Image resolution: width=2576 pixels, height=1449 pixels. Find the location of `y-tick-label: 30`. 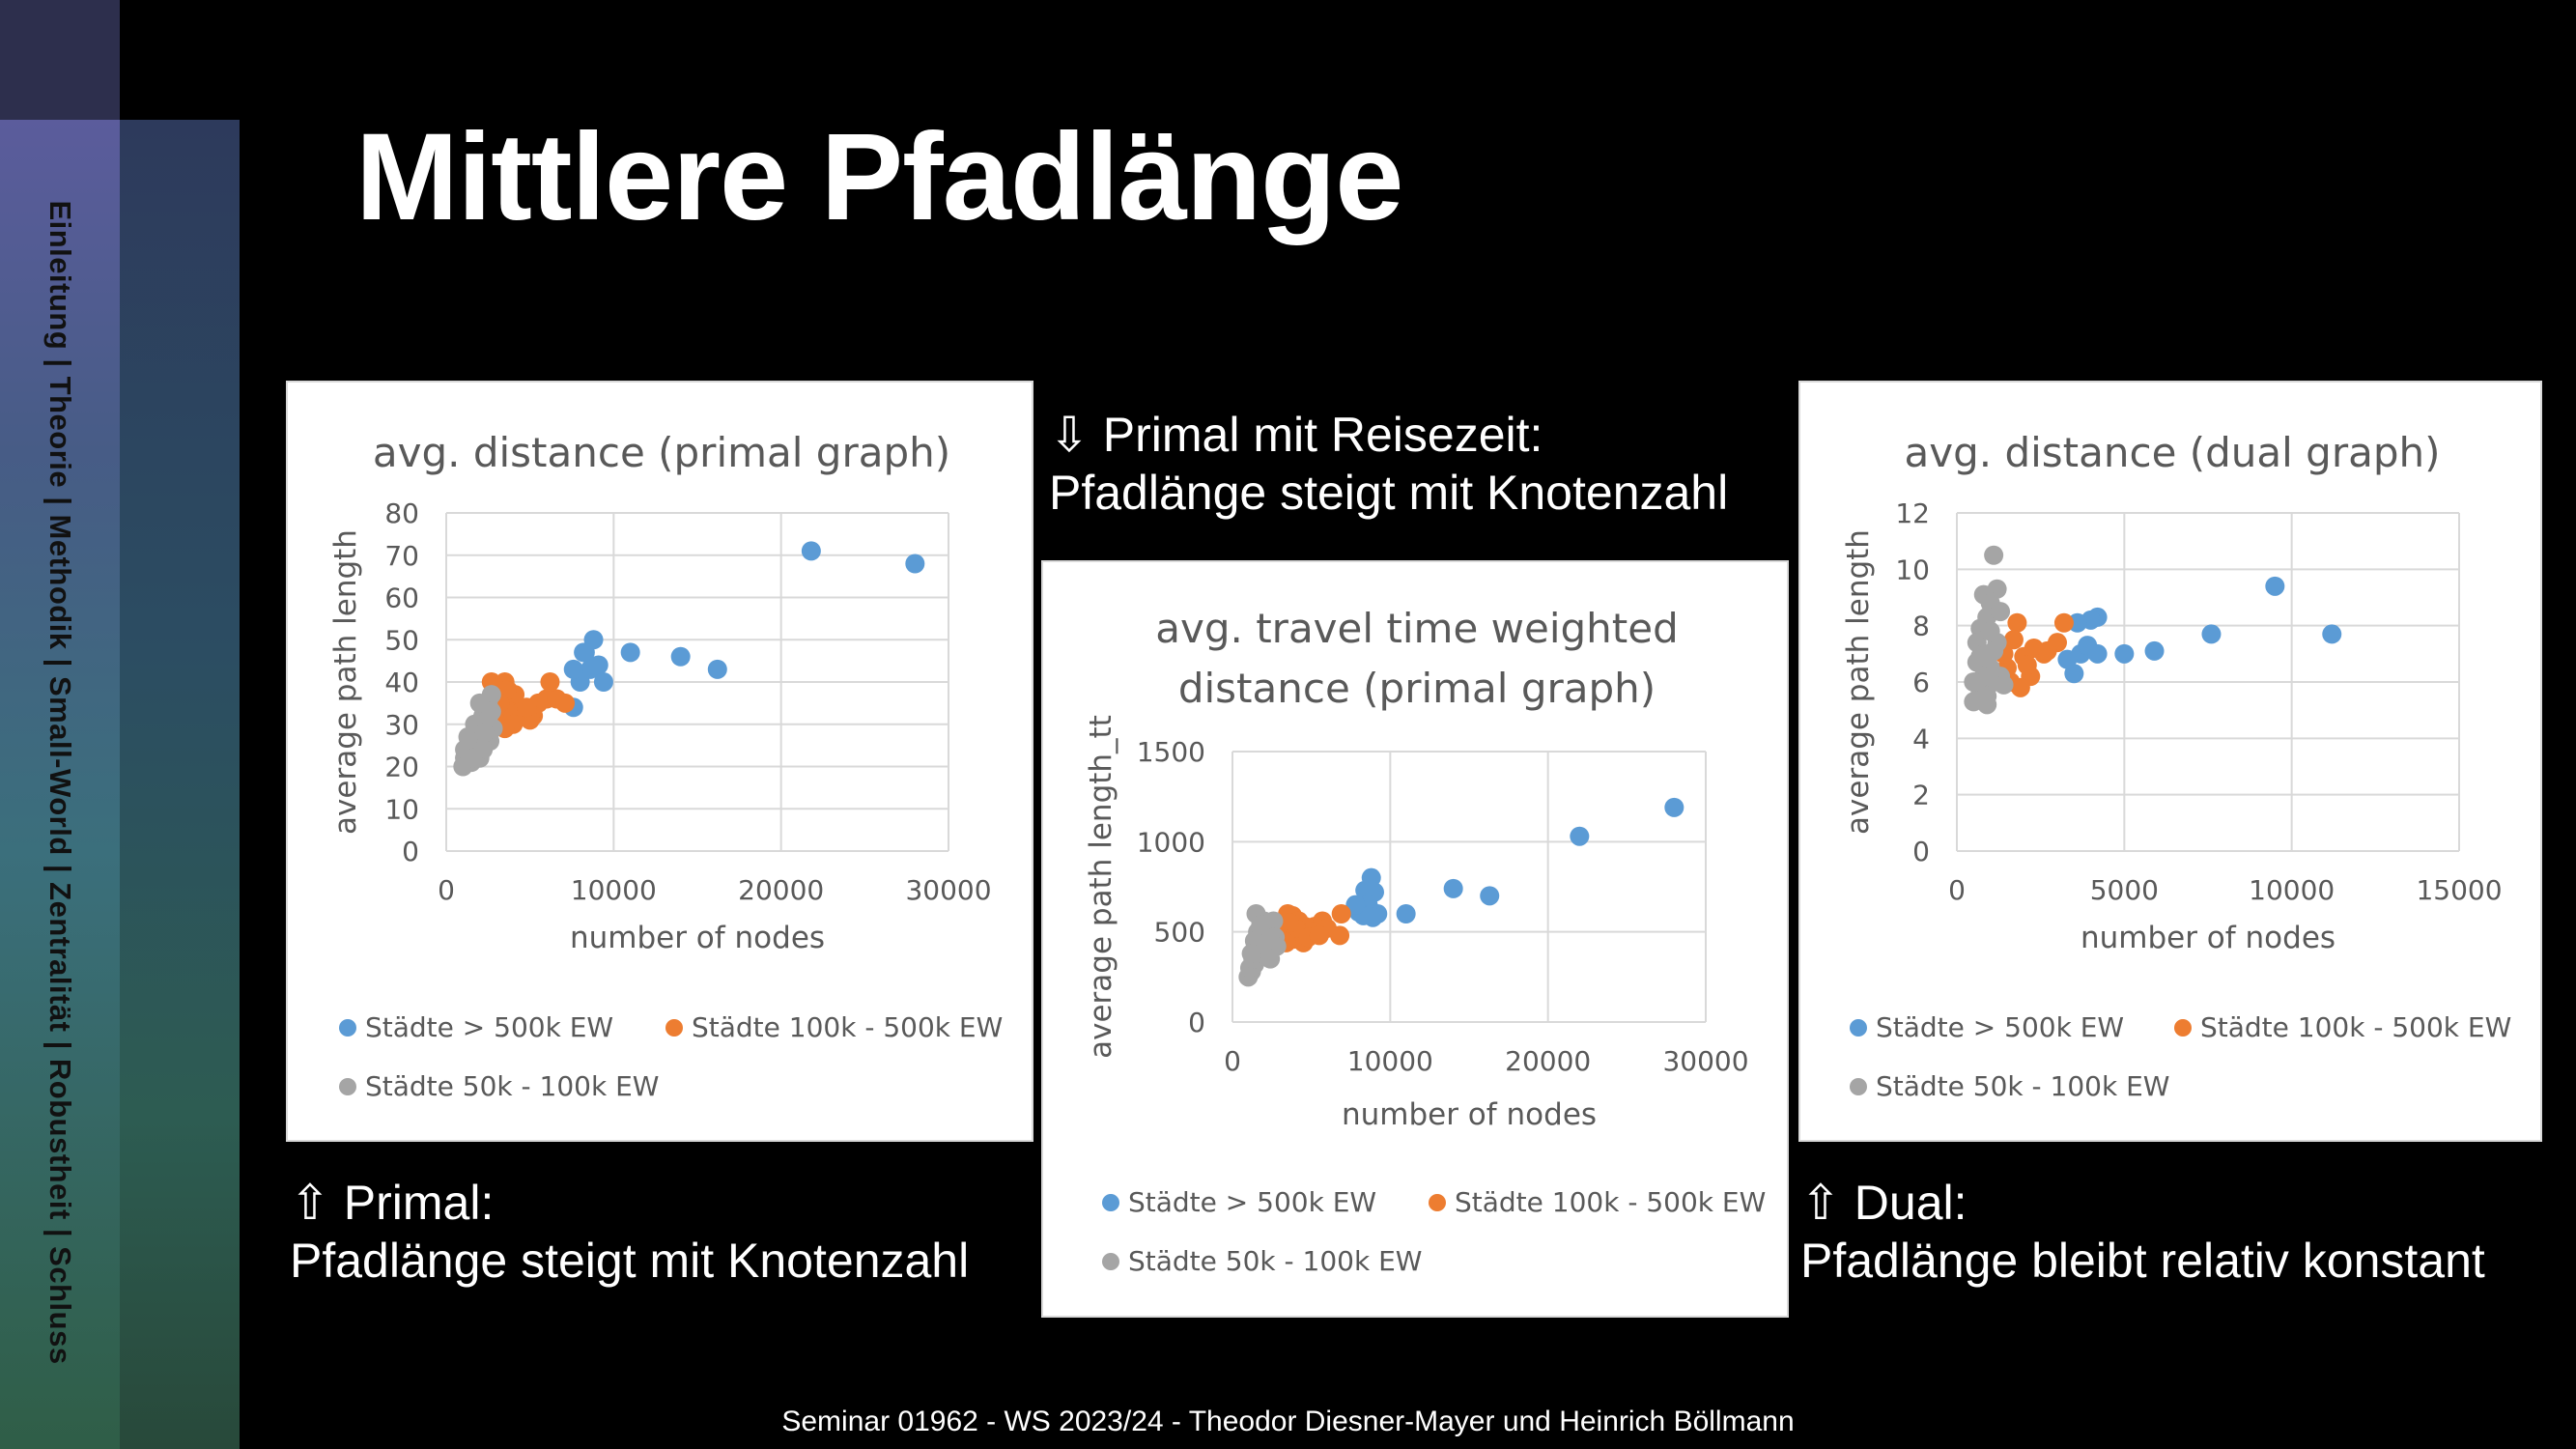

y-tick-label: 30 is located at coordinates (401, 725).